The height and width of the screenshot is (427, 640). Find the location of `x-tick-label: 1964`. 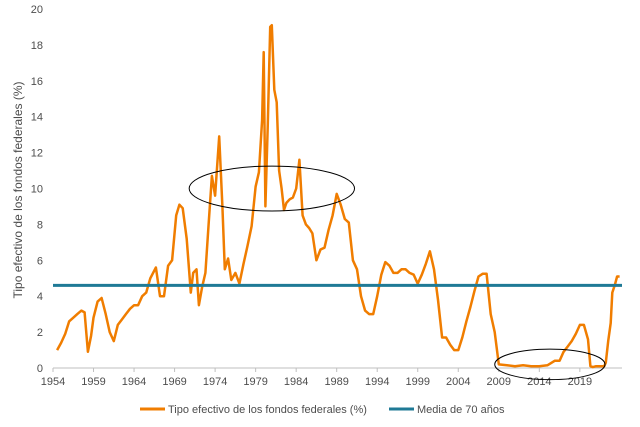

x-tick-label: 1964 is located at coordinates (134, 382).